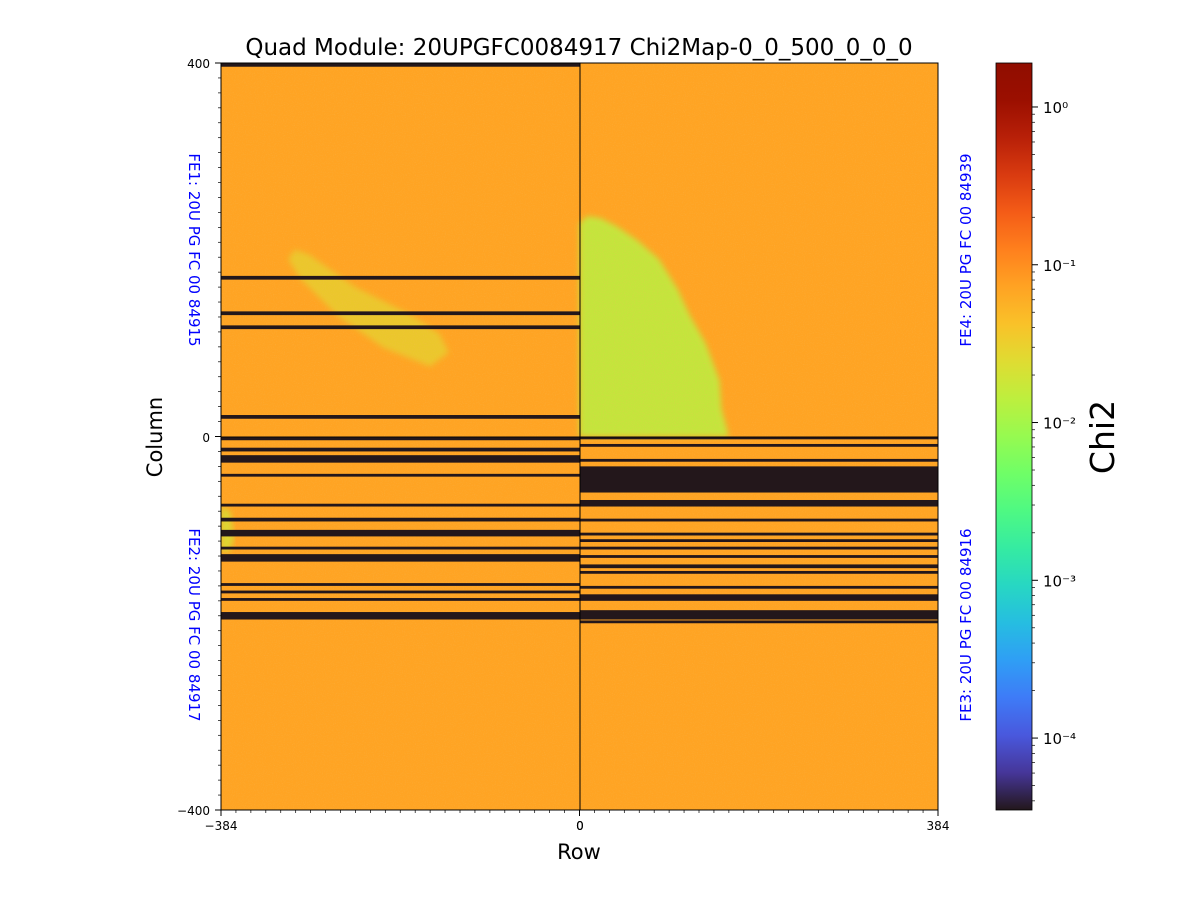  I want to click on colorbar-tick-label: 10⁻⁴, so click(1059, 739).